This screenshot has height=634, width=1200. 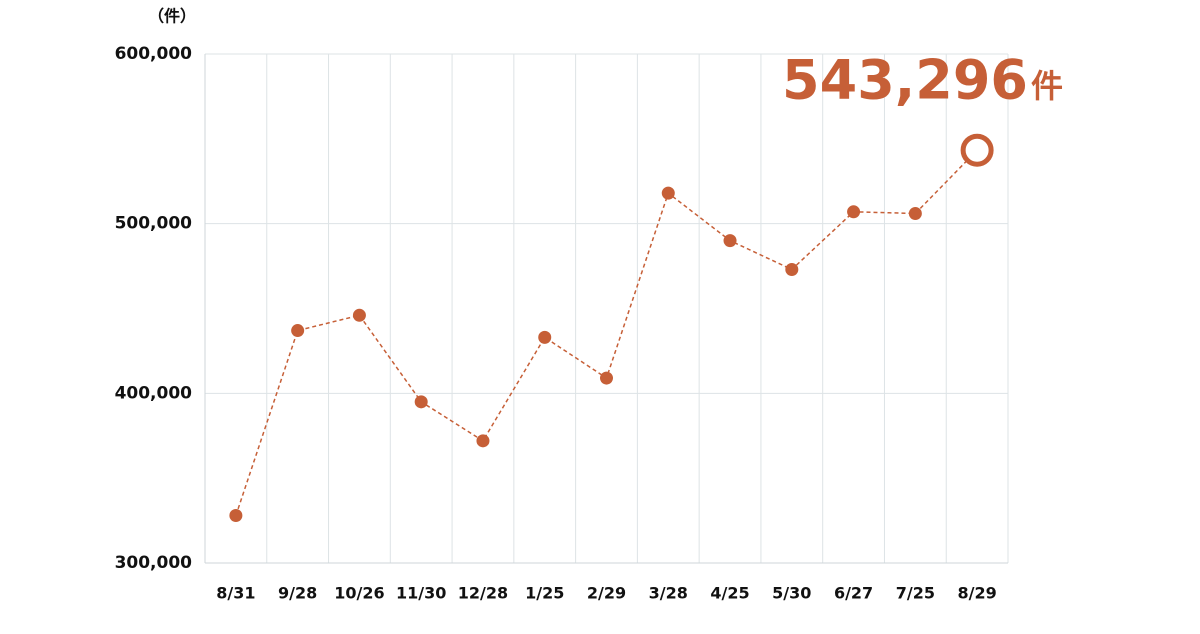 I want to click on x-tick-label: 3/28, so click(x=668, y=593).